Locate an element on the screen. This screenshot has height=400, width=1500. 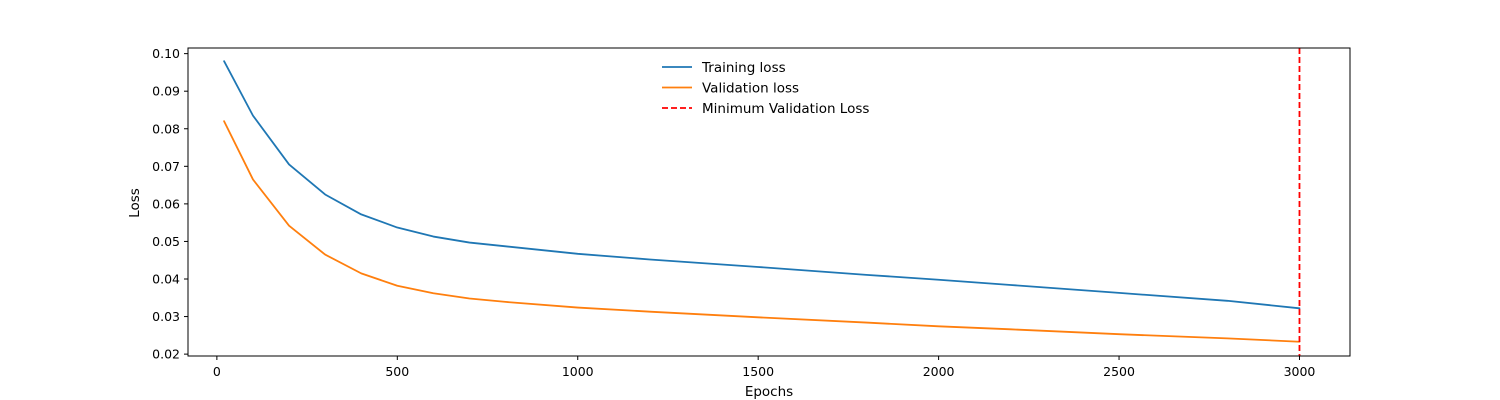
y-tick-label: 0.06 is located at coordinates (166, 203).